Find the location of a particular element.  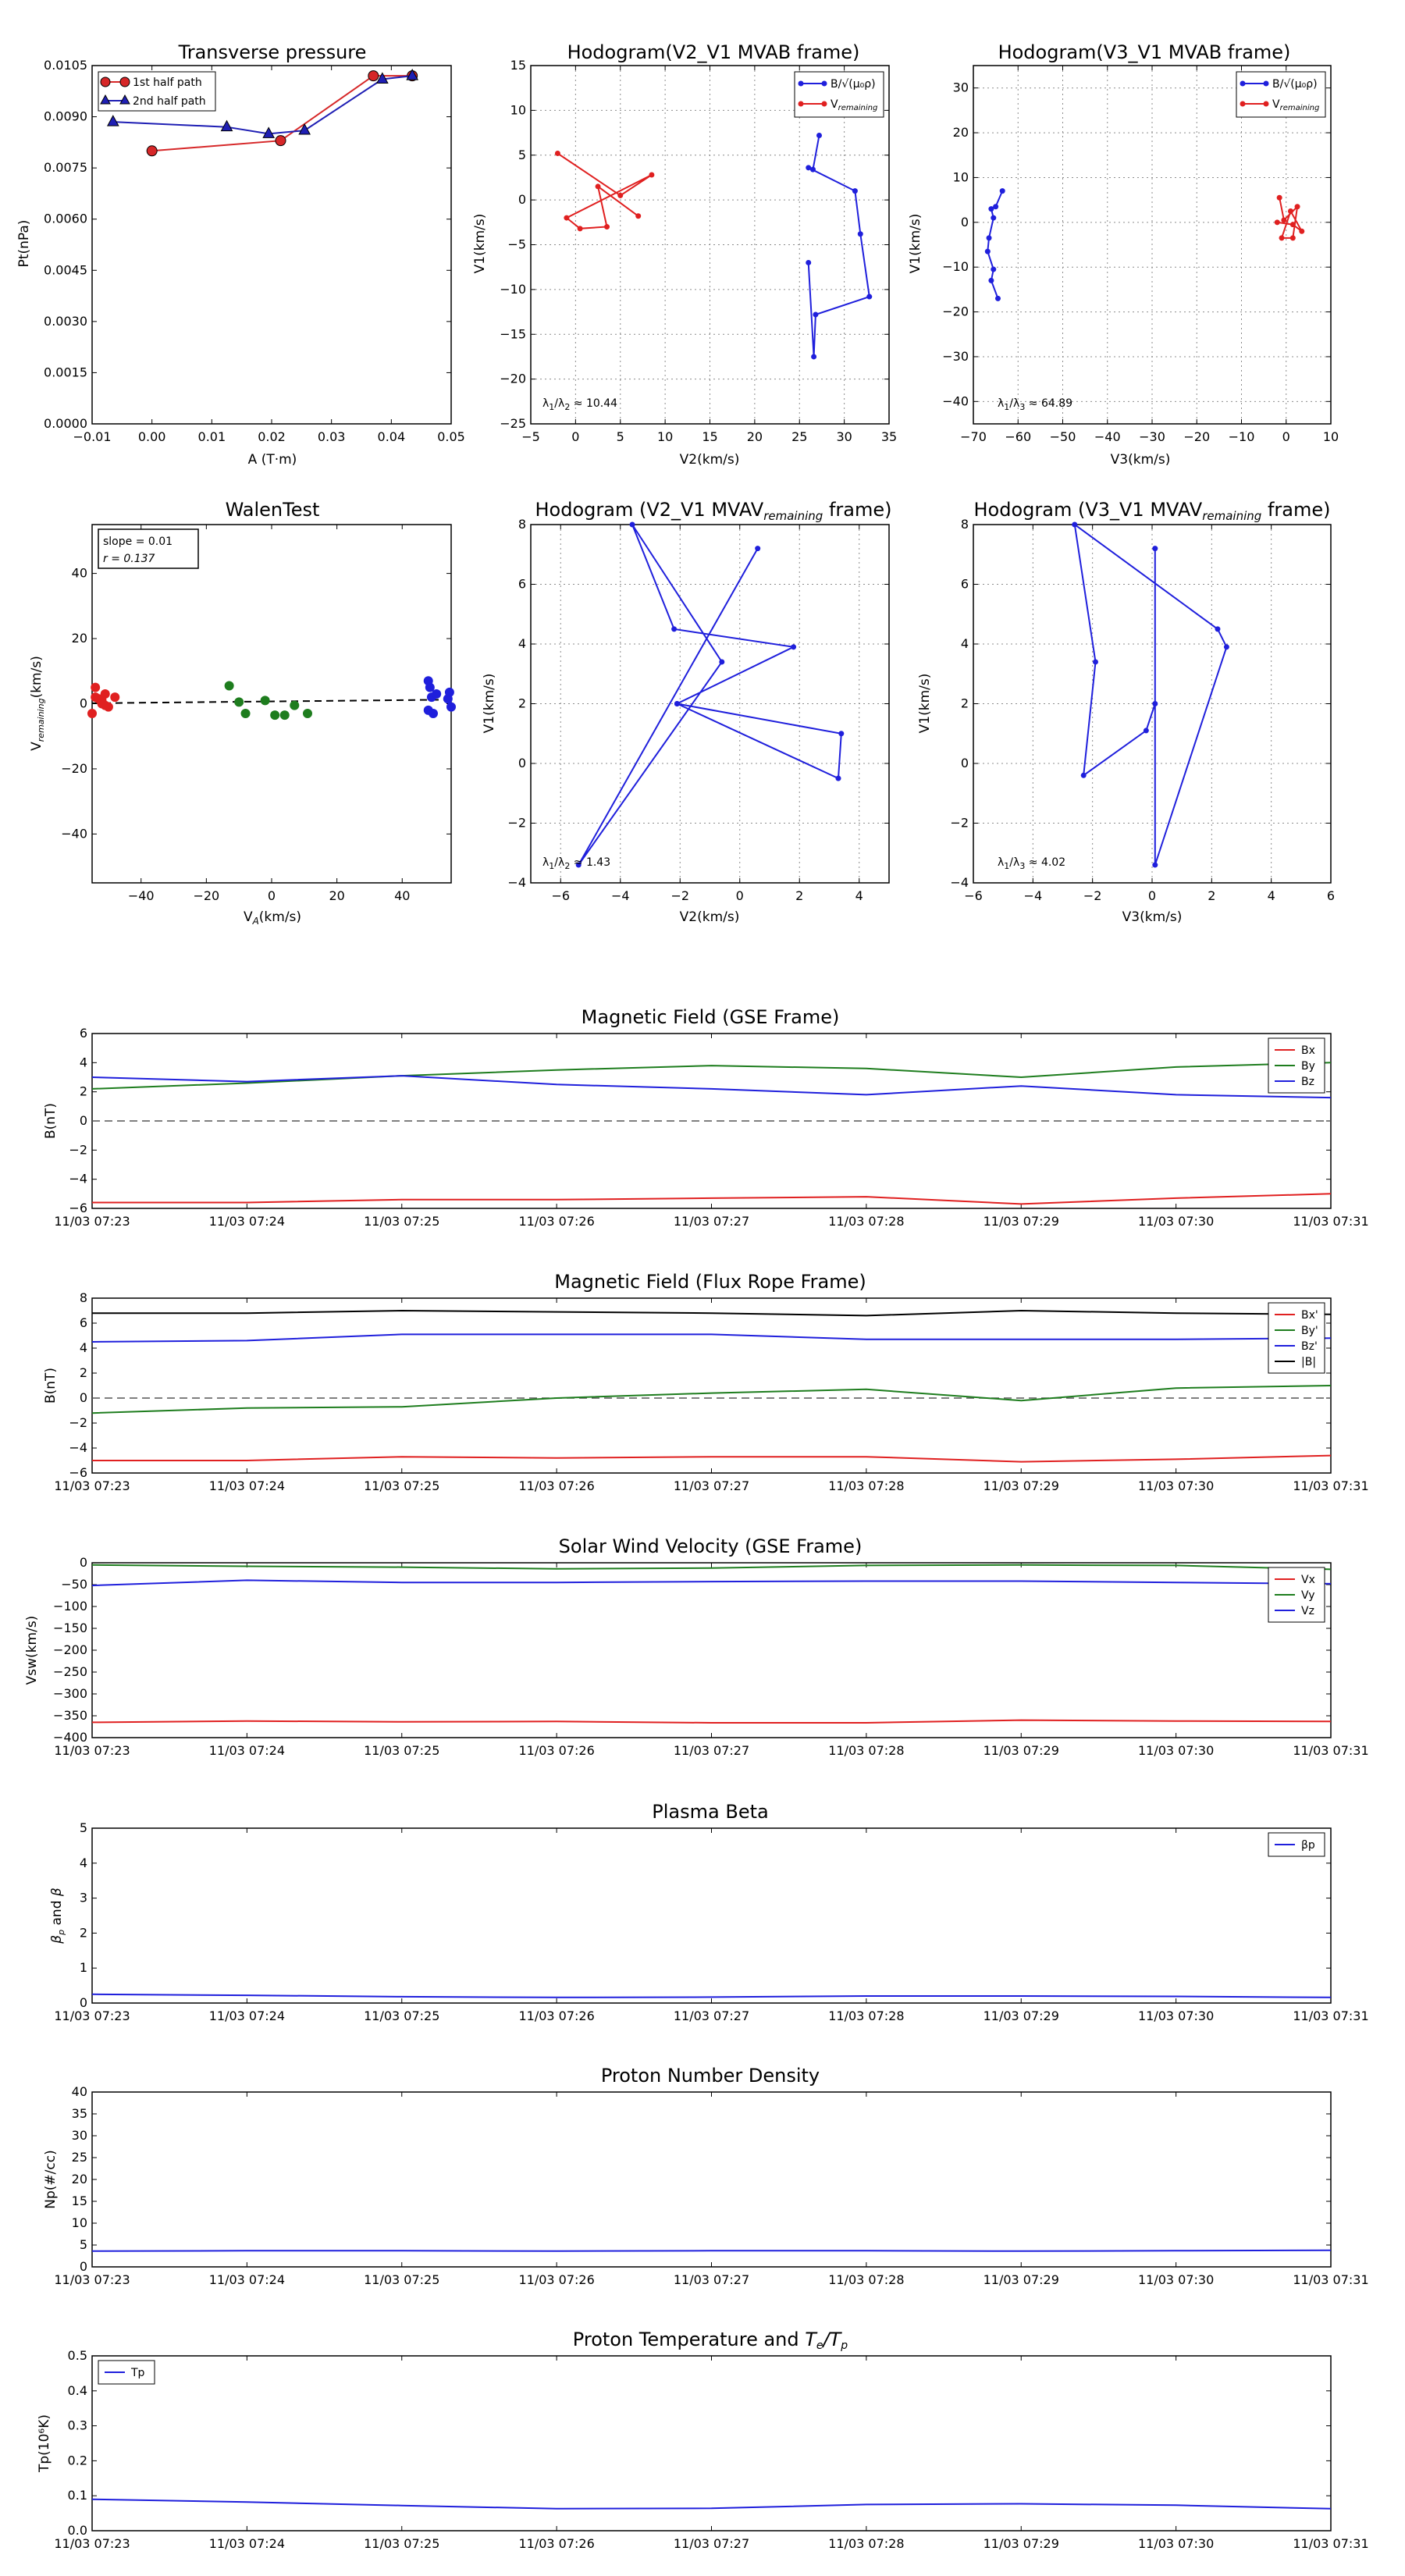

legend: Bx By Bz is located at coordinates (1296, 1065).